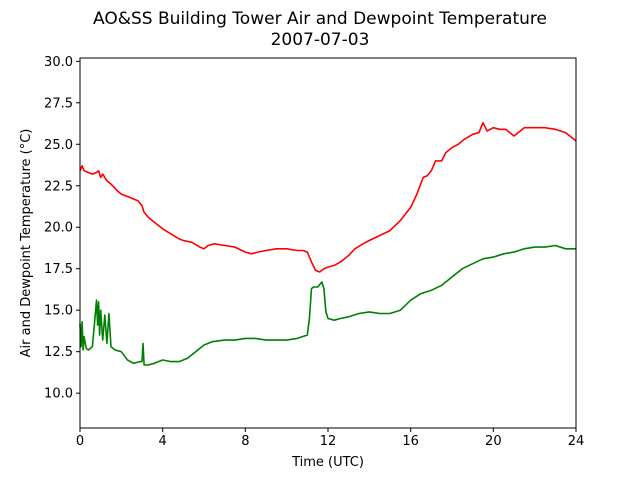  I want to click on y-tick-label: 12.5, so click(58, 352).